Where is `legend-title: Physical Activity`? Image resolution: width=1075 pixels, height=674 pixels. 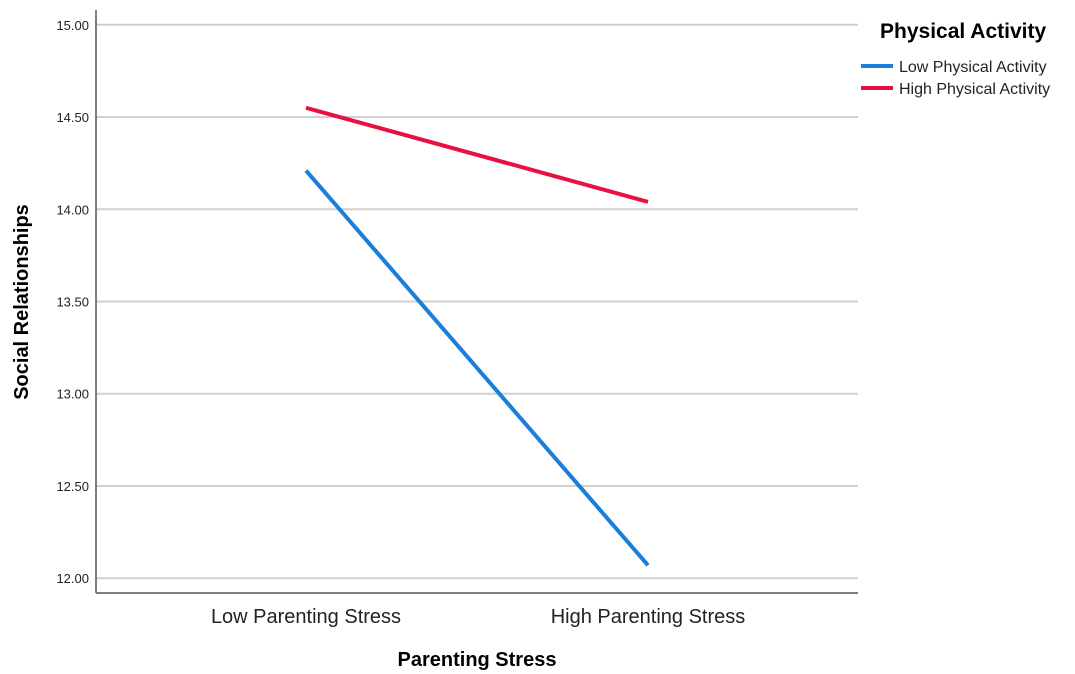
legend-title: Physical Activity is located at coordinates (963, 31).